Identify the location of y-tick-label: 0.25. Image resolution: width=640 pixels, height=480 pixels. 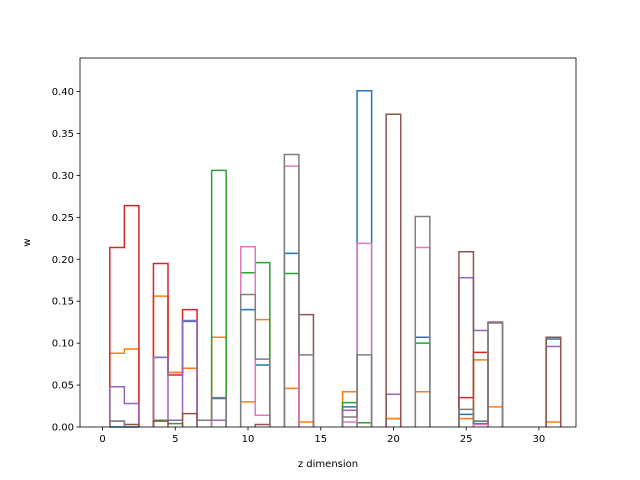
(63, 218).